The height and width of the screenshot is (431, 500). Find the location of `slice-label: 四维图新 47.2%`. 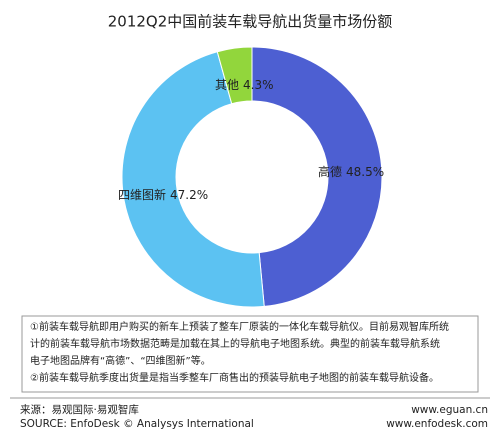

slice-label: 四维图新 47.2% is located at coordinates (163, 194).